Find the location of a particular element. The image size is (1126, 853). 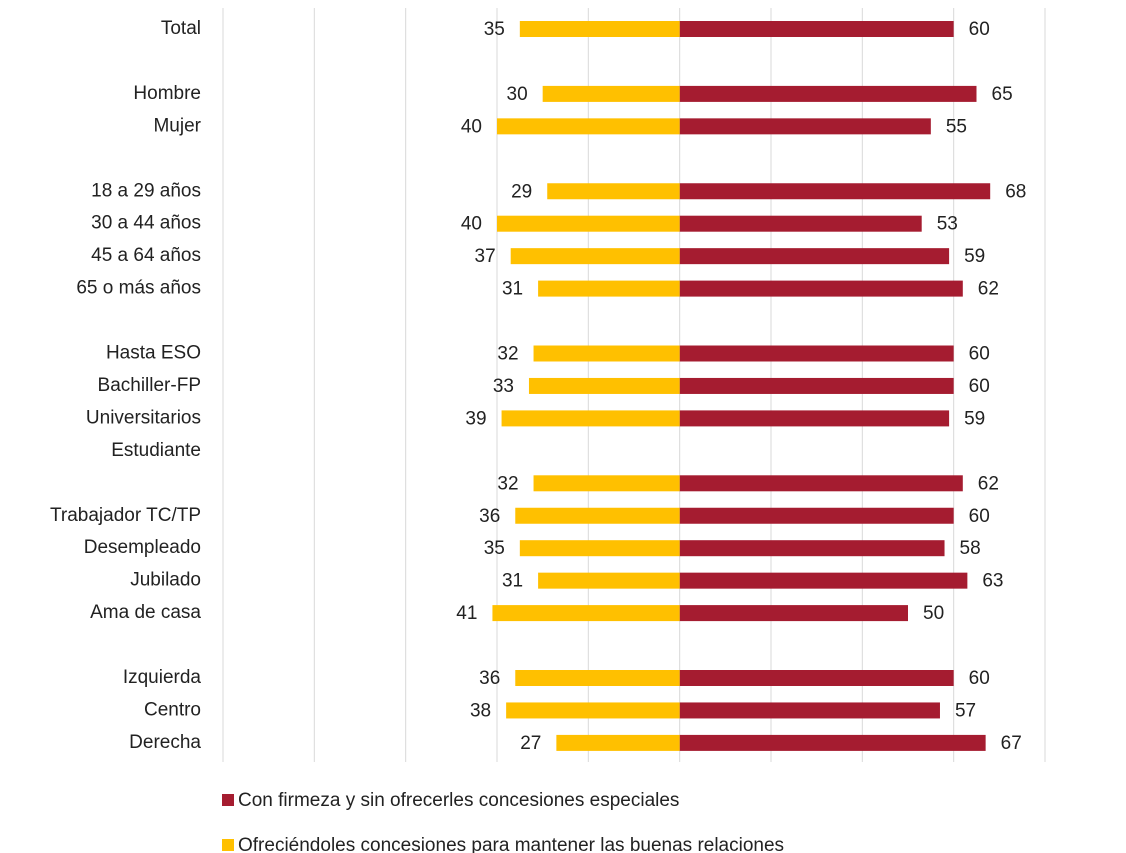

category-label: Universitarios is located at coordinates (143, 417).